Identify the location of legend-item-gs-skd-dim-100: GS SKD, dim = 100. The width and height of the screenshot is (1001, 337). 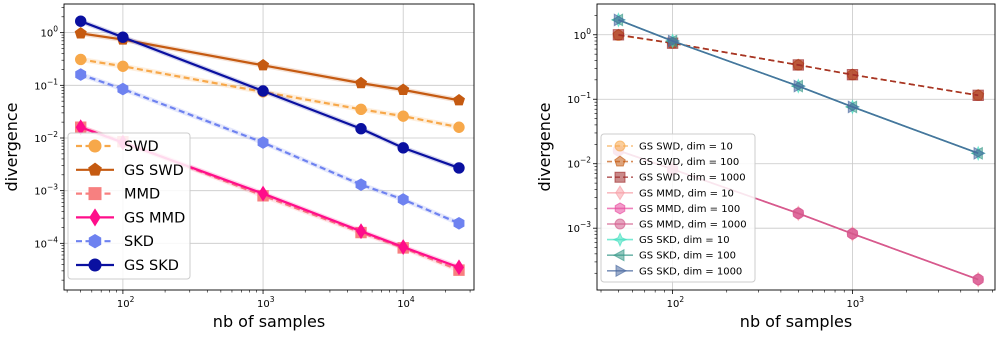
(671, 255).